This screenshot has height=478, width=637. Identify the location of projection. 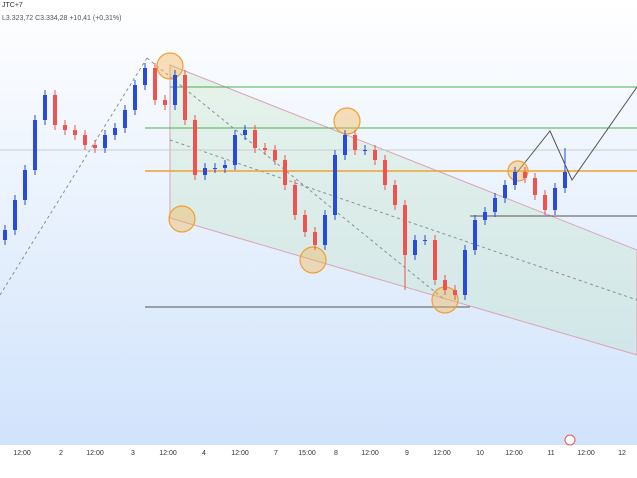
(575, 134).